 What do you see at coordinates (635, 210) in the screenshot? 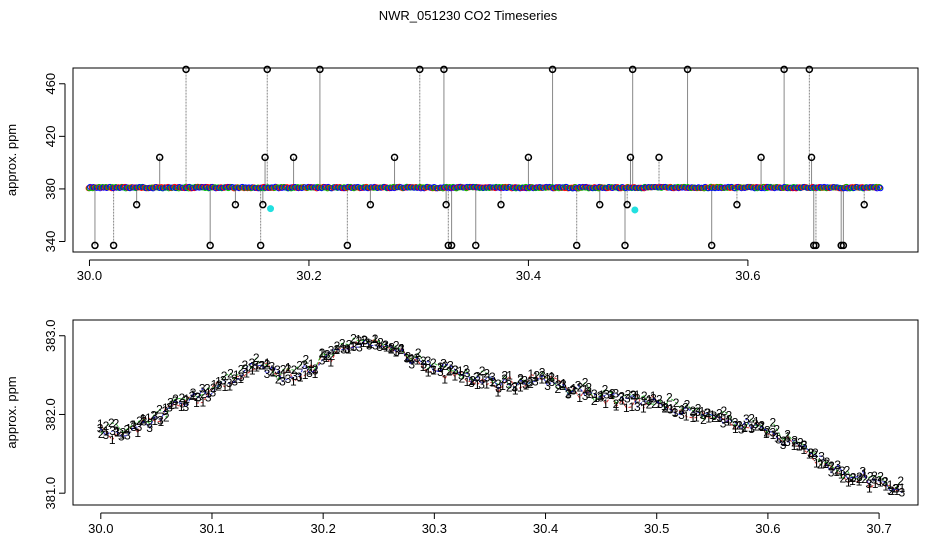
I see `top-special-point` at bounding box center [635, 210].